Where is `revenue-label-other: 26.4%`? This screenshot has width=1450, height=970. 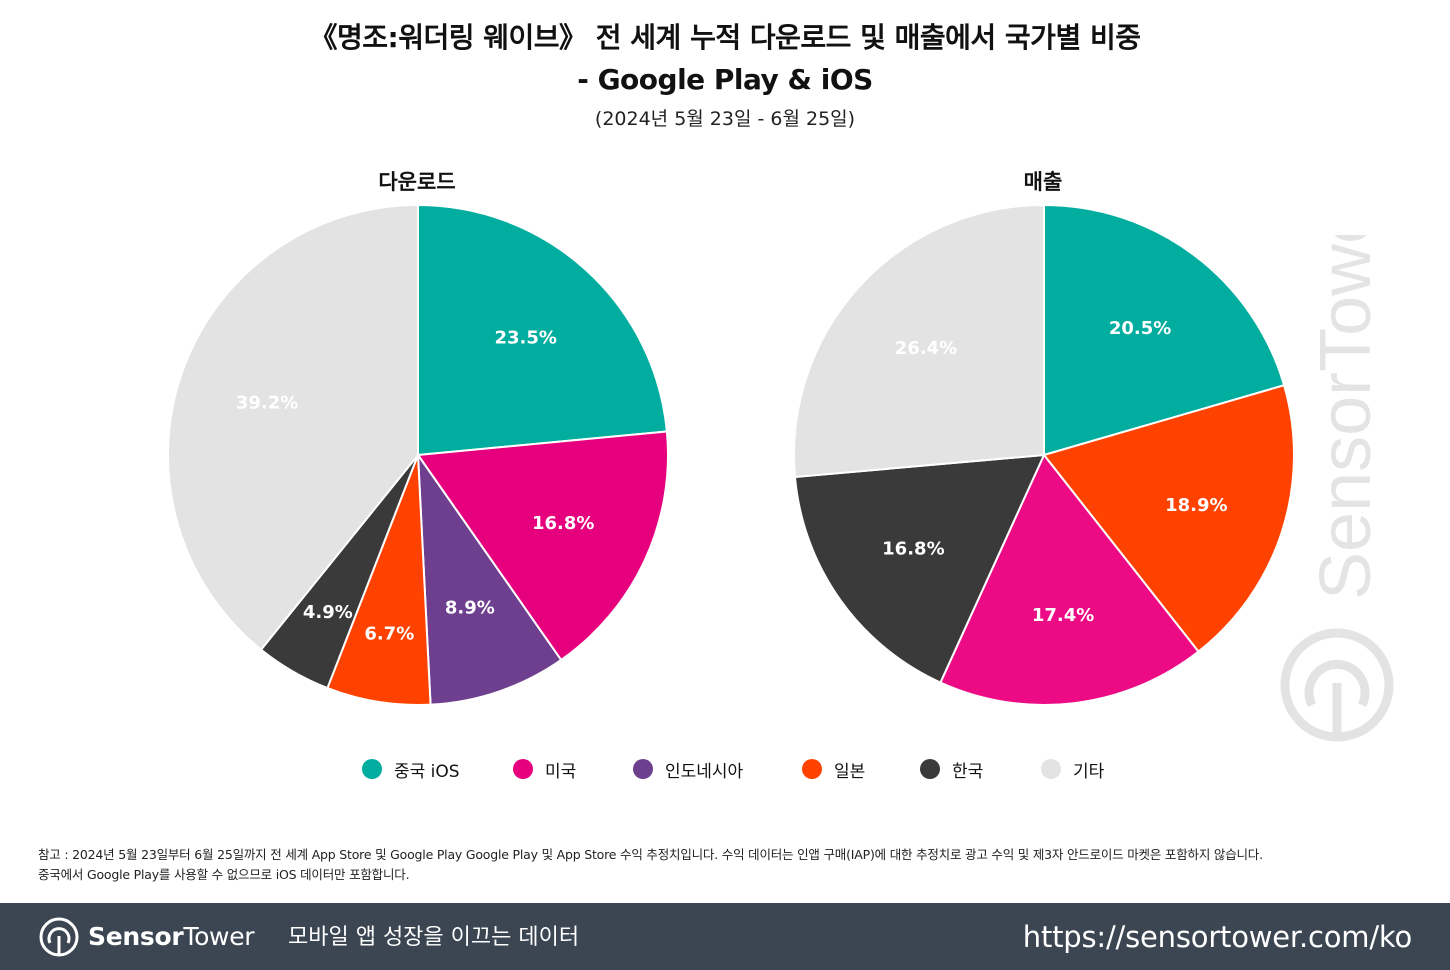
revenue-label-other: 26.4% is located at coordinates (926, 348).